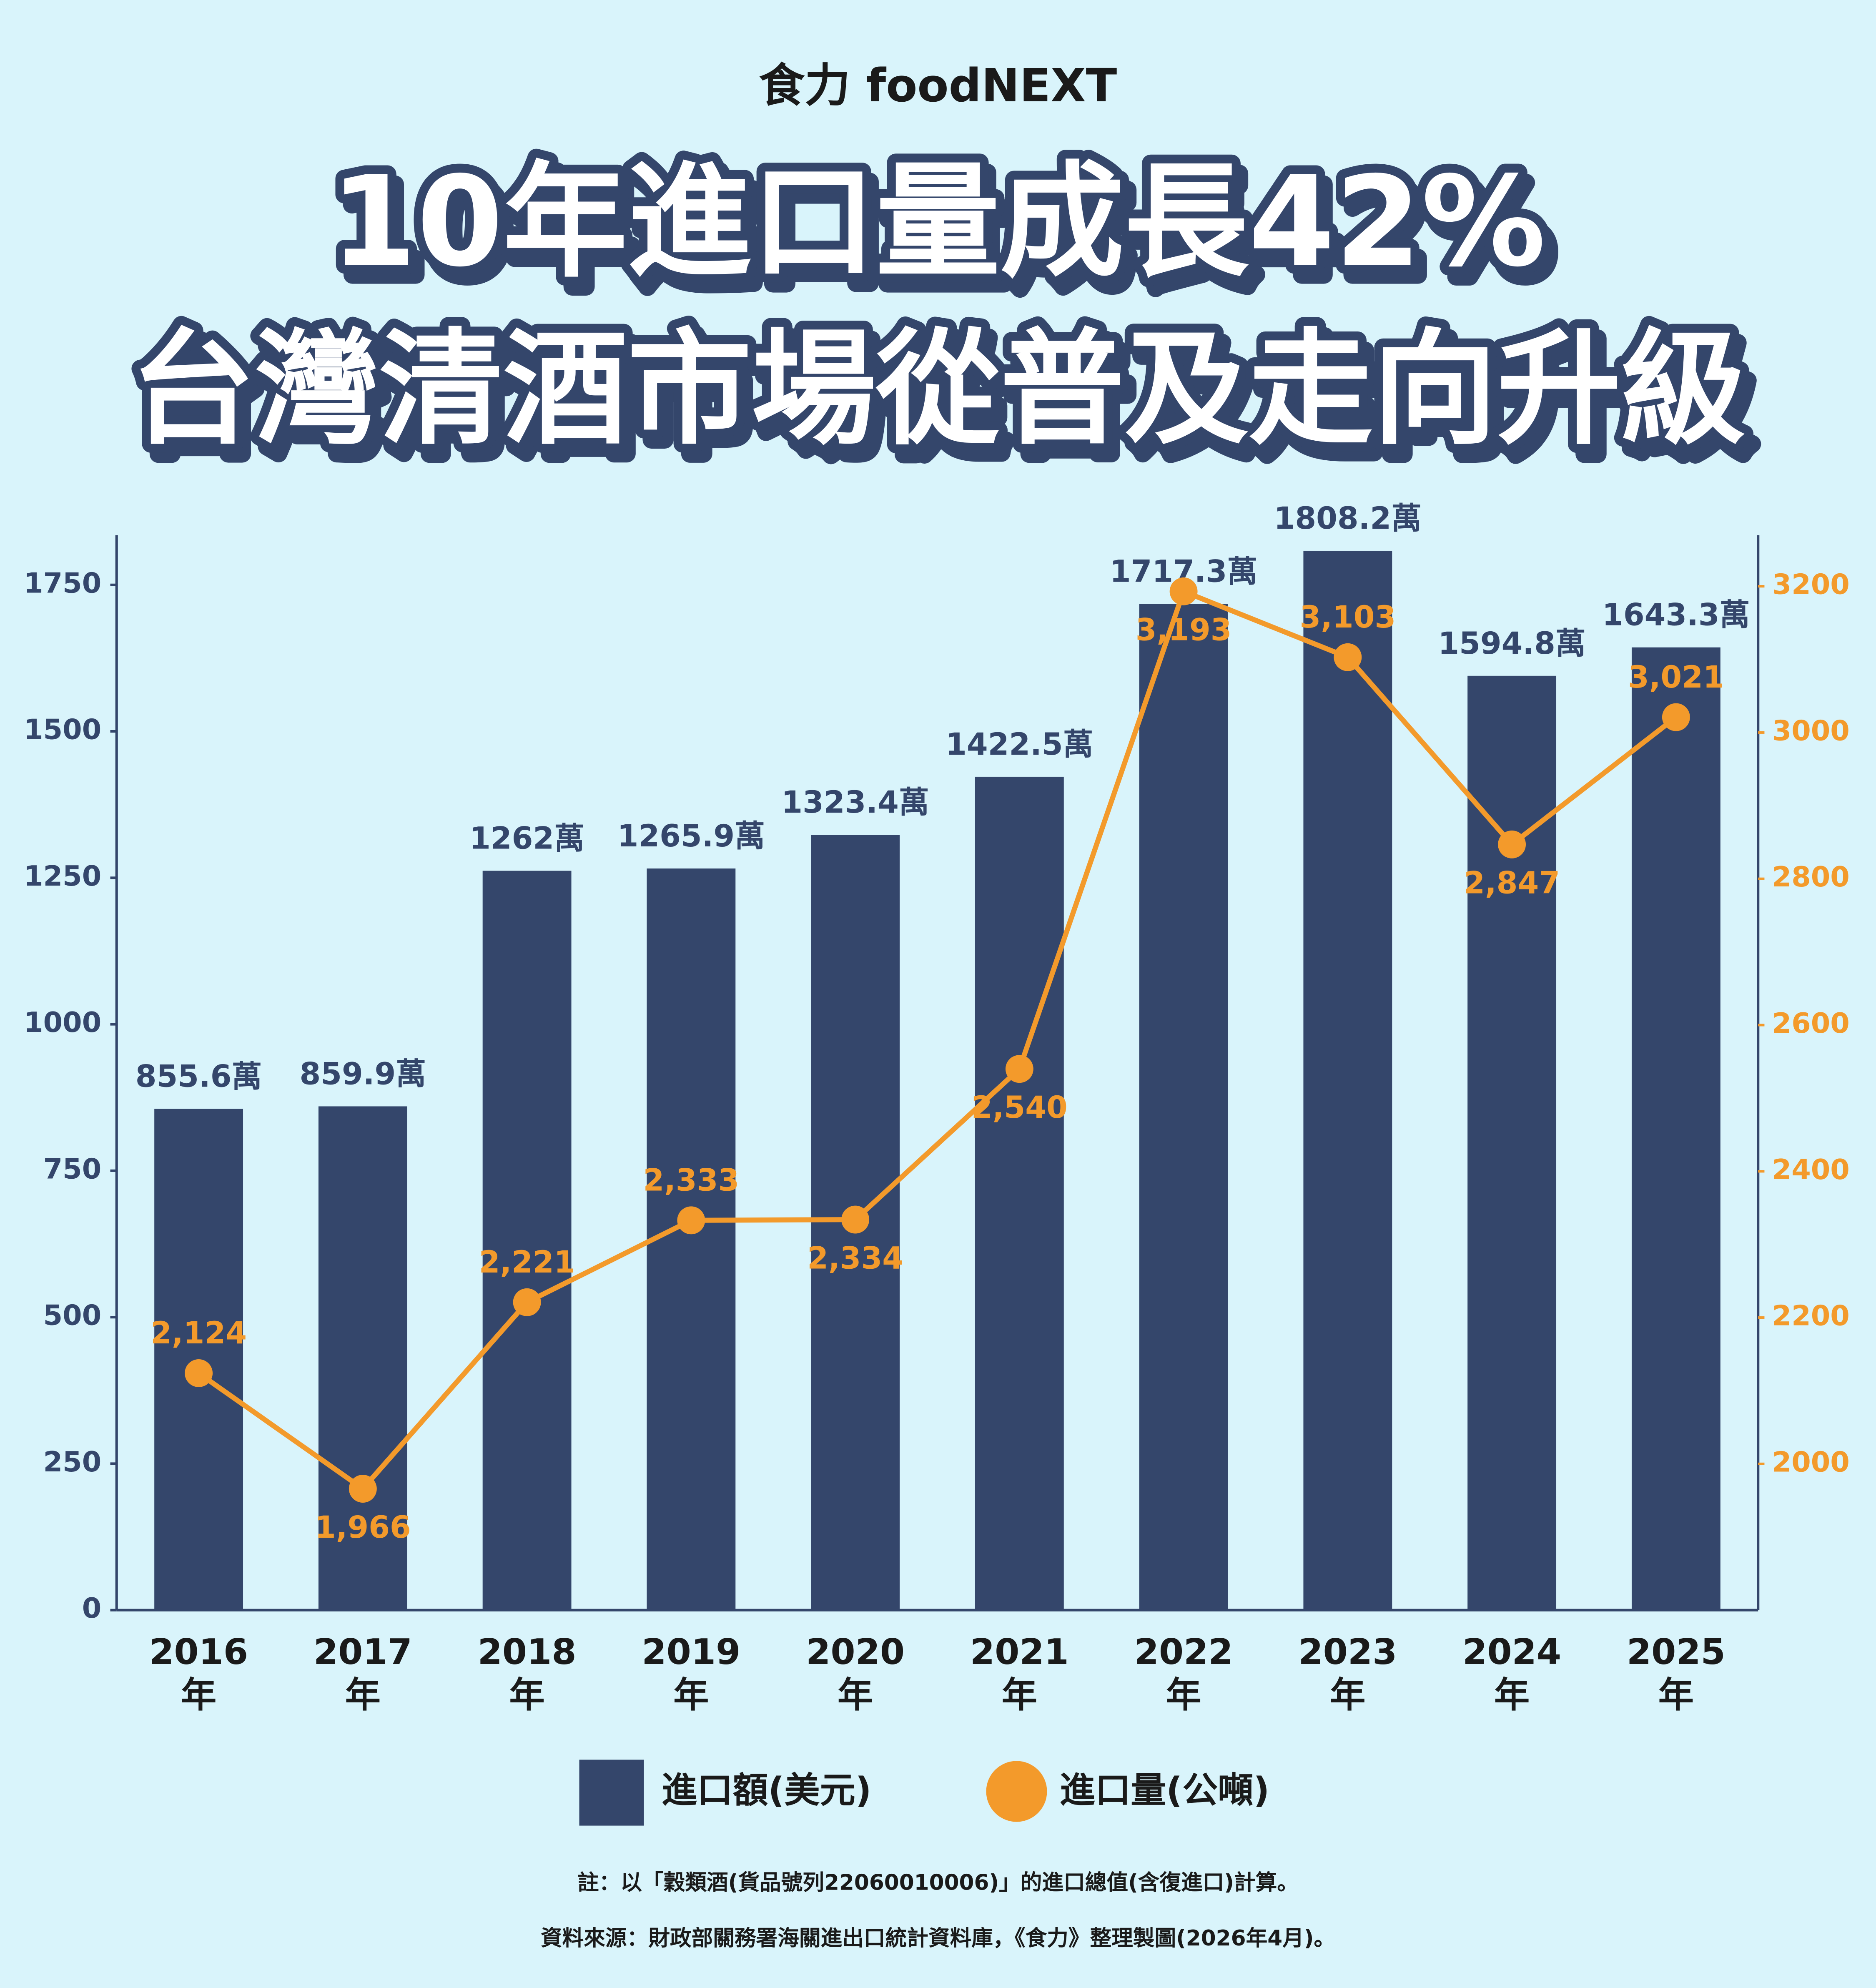  What do you see at coordinates (198, 1077) in the screenshot?
I see `data-label: 855.6萬` at bounding box center [198, 1077].